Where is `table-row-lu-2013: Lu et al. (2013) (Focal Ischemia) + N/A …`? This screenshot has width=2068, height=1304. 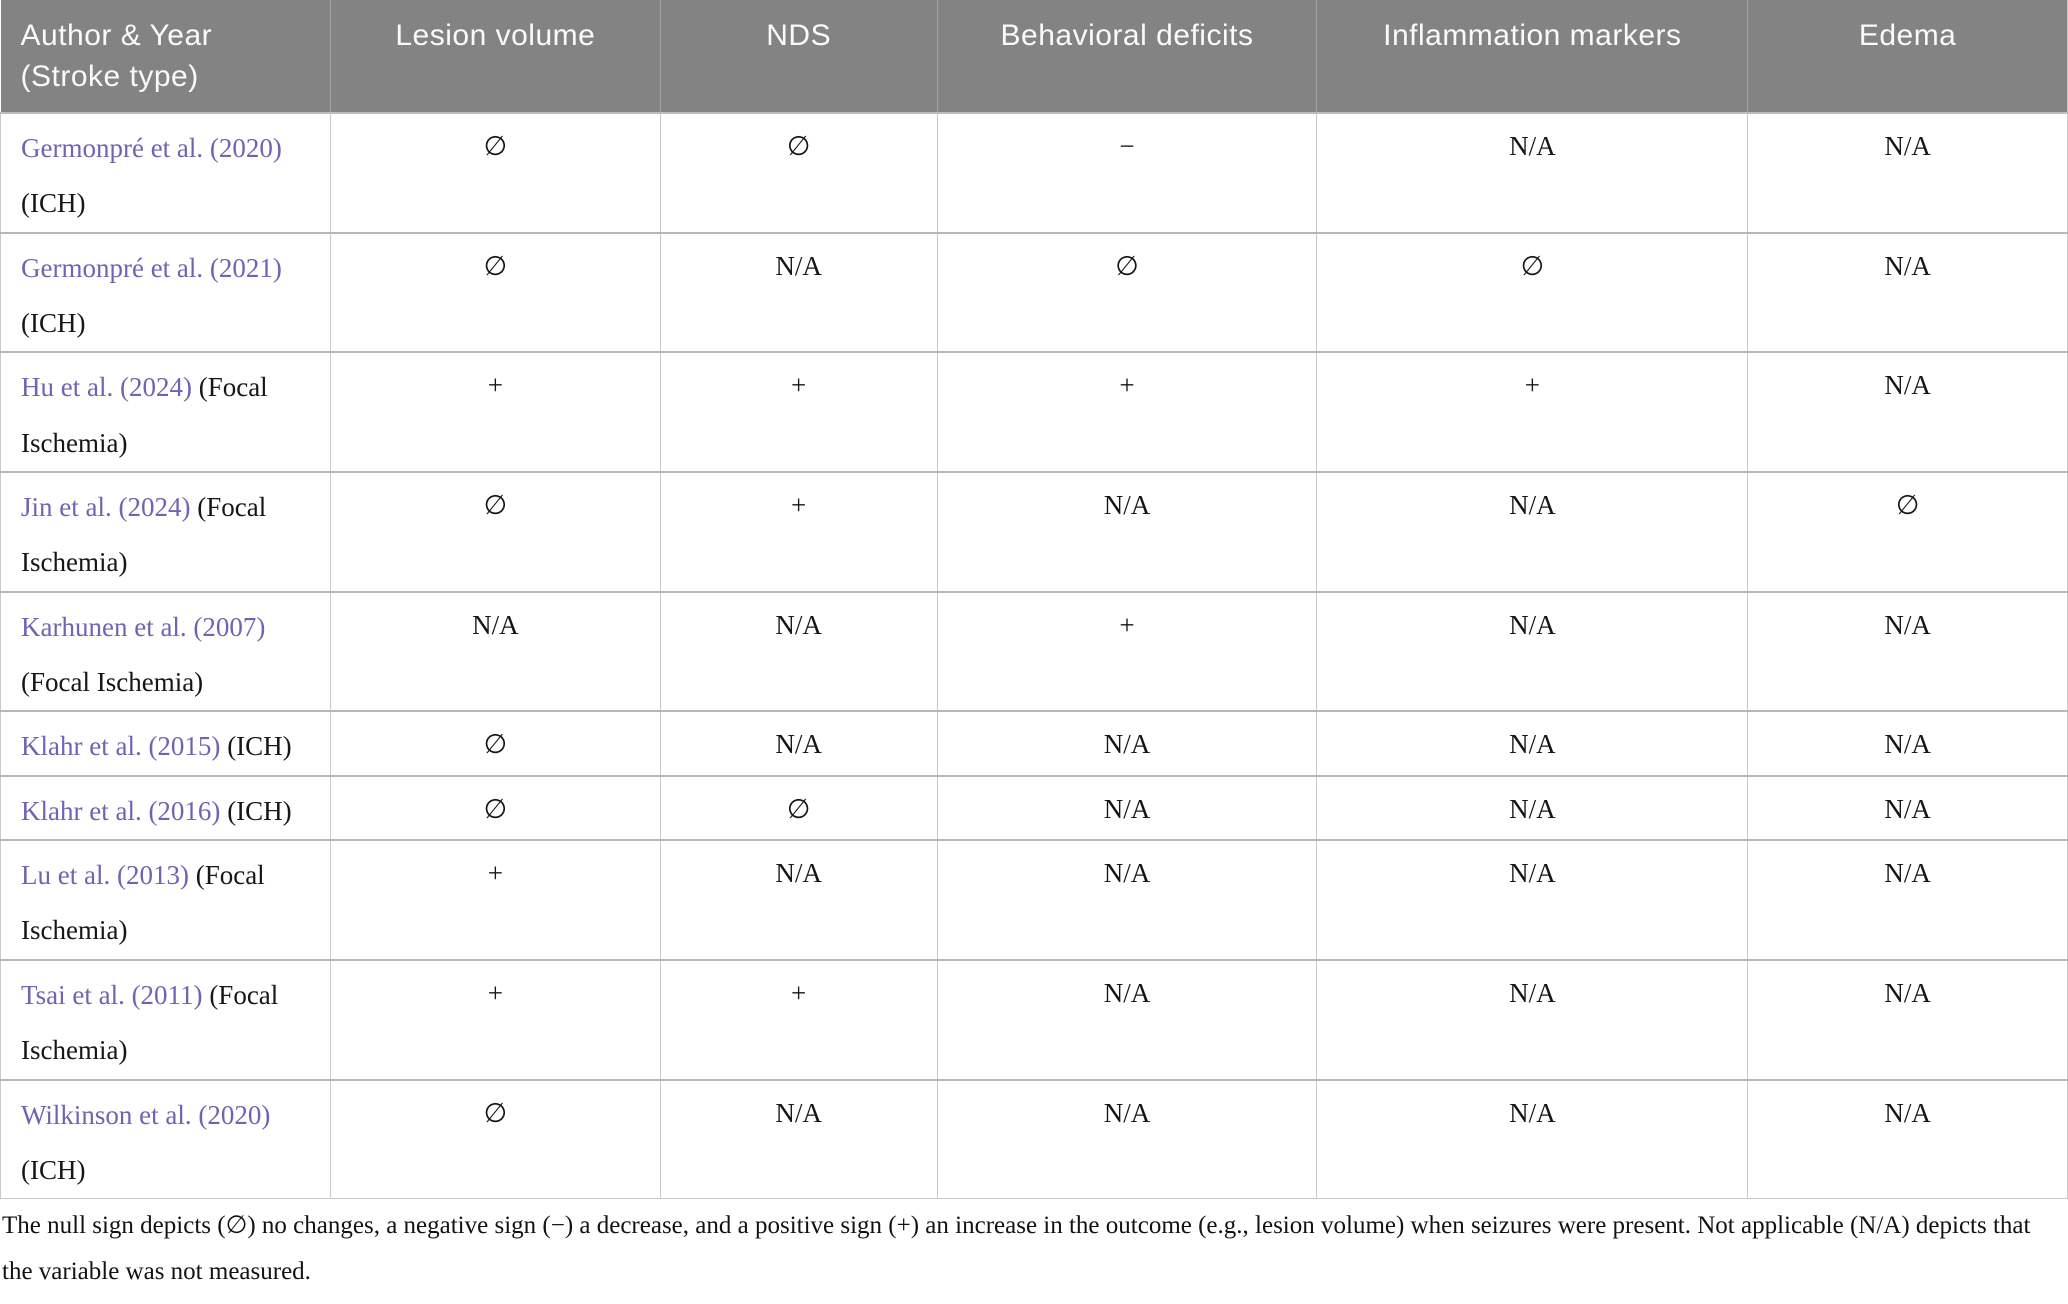
table-row-lu-2013: Lu et al. (2013) (Focal Ischemia) + N/A … is located at coordinates (1034, 900).